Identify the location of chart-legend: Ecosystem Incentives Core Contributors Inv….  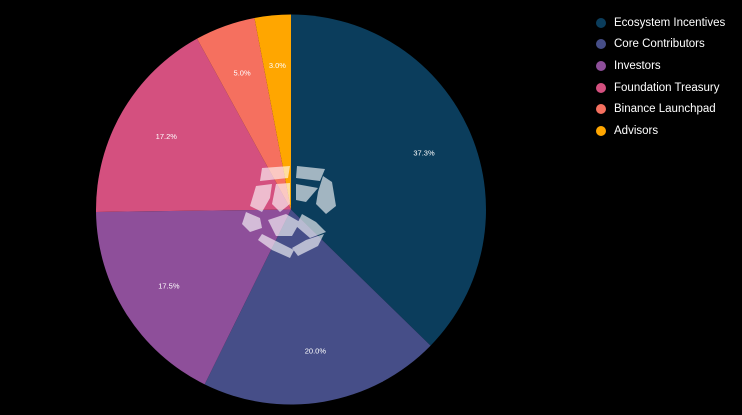
(660, 77).